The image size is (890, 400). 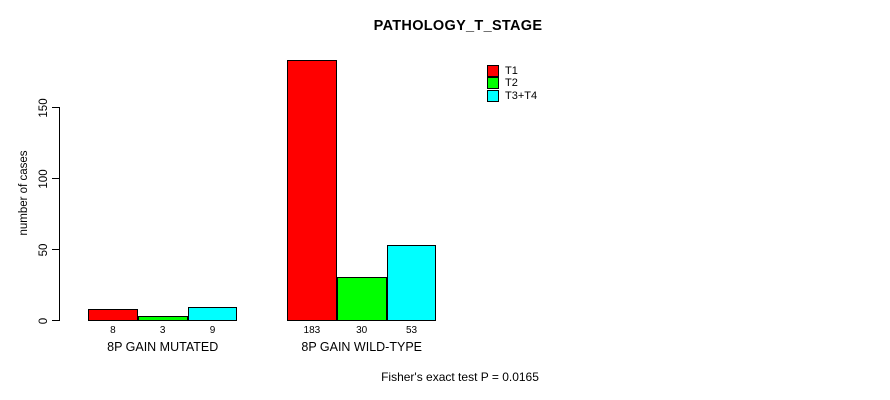 I want to click on legend-swatch-t3-t4, so click(x=493, y=95).